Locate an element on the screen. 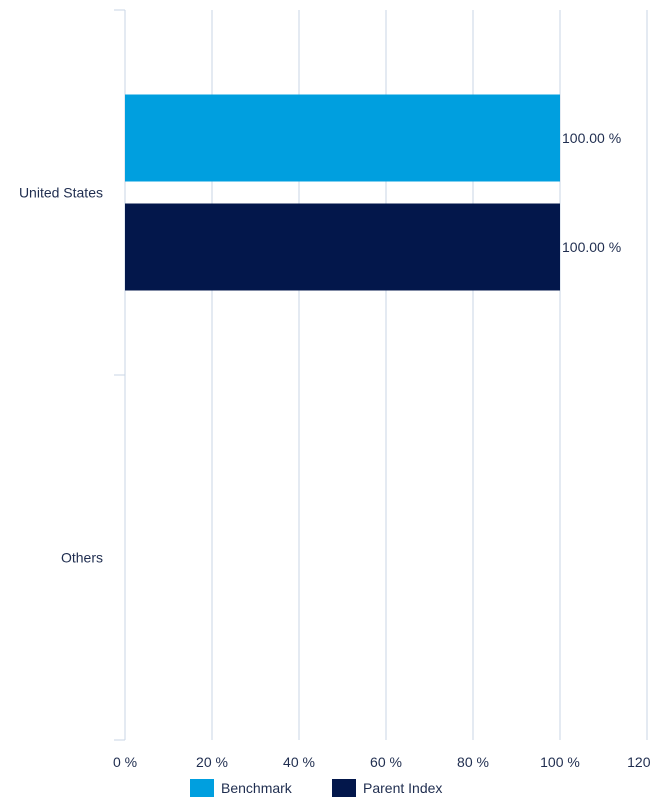  bar-parent-index is located at coordinates (342, 247).